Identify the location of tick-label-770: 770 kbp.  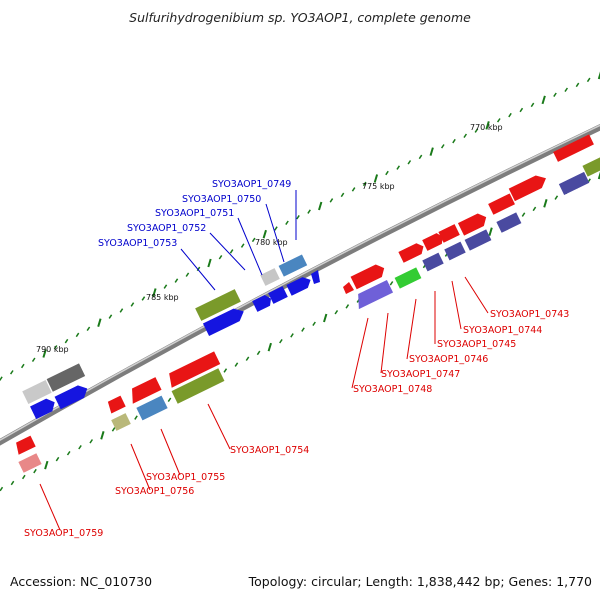
(486, 127).